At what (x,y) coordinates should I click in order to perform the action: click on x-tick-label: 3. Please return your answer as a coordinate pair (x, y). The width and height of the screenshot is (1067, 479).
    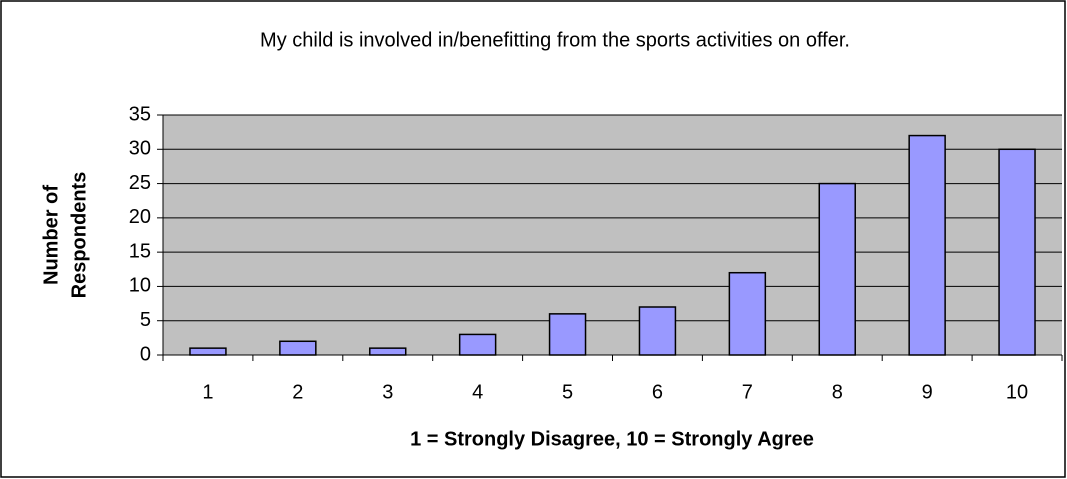
    Looking at the image, I should click on (387, 392).